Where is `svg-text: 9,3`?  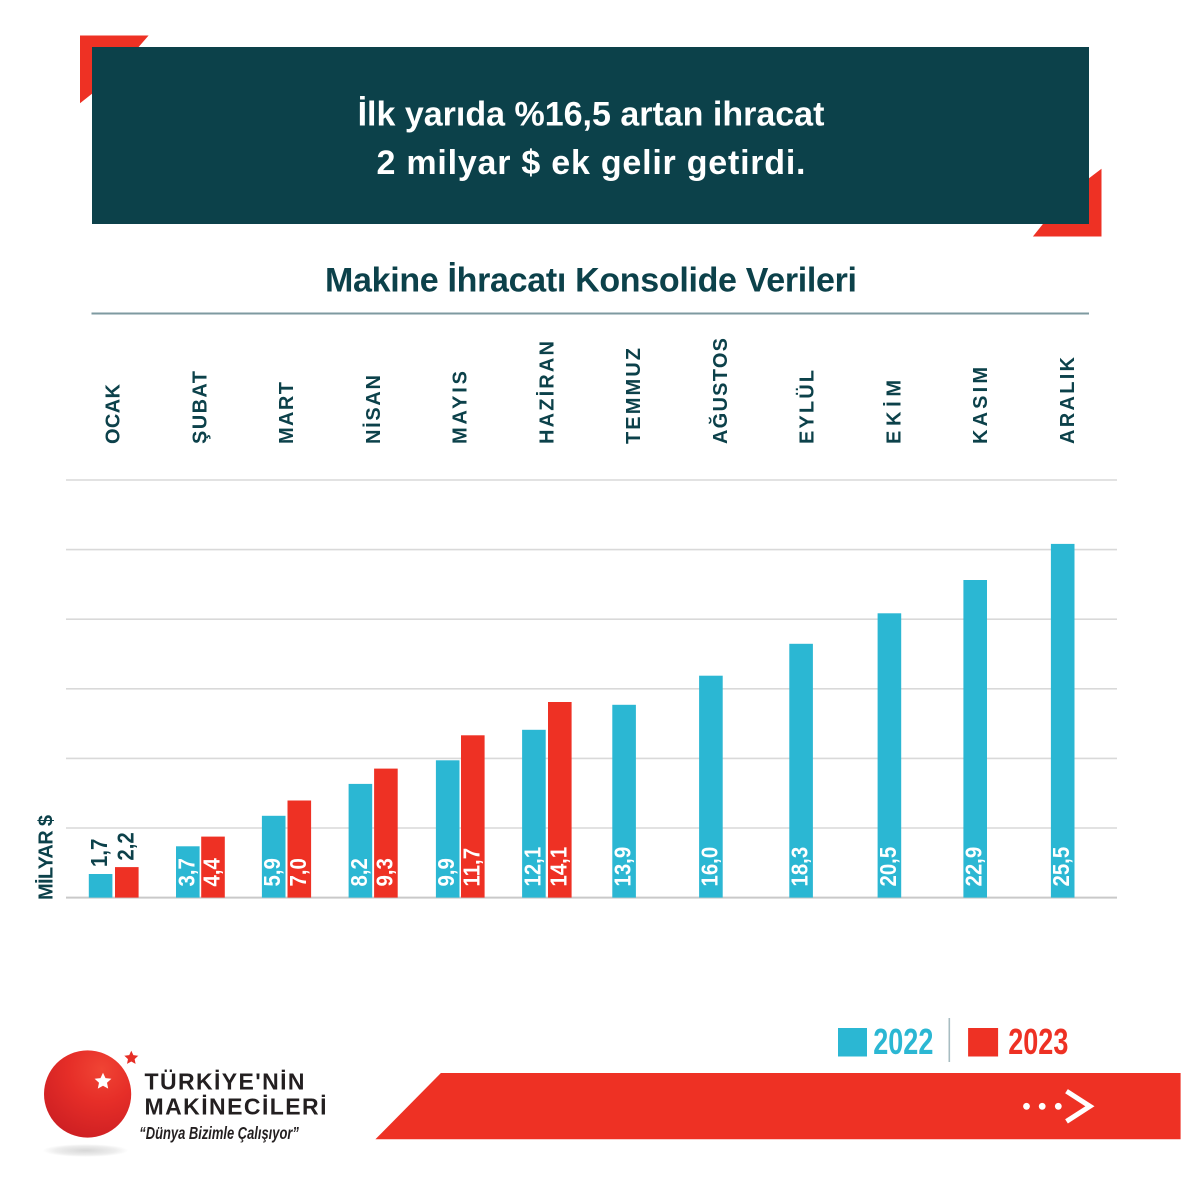 svg-text: 9,3 is located at coordinates (384, 872).